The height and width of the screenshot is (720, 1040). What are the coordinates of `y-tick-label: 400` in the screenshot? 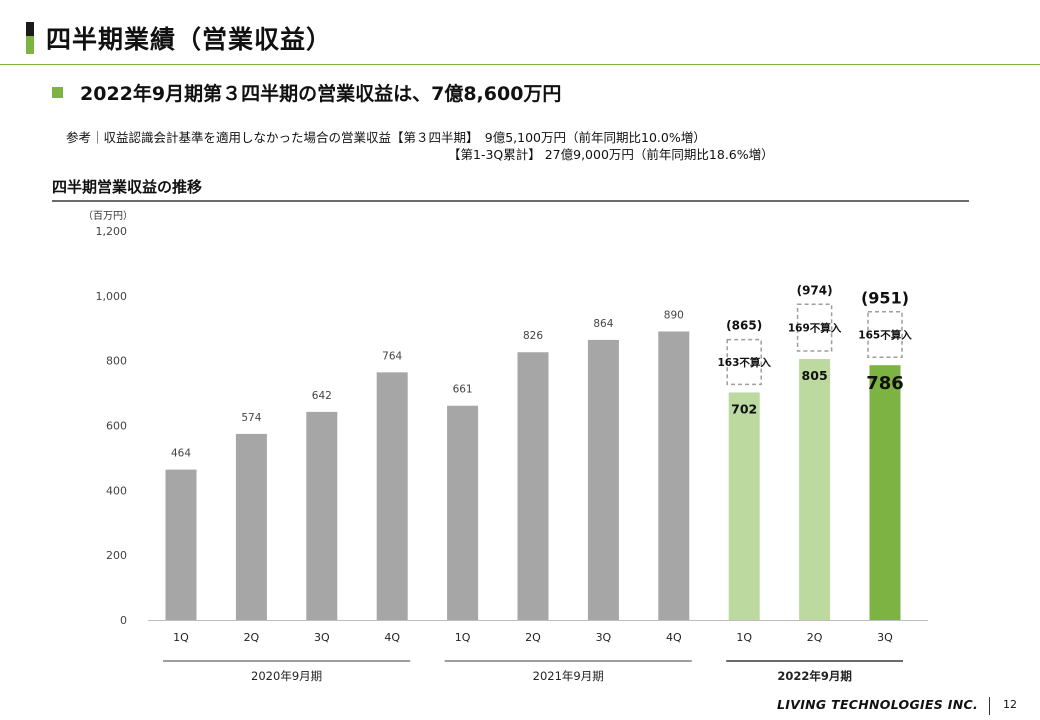 It's located at (116, 490).